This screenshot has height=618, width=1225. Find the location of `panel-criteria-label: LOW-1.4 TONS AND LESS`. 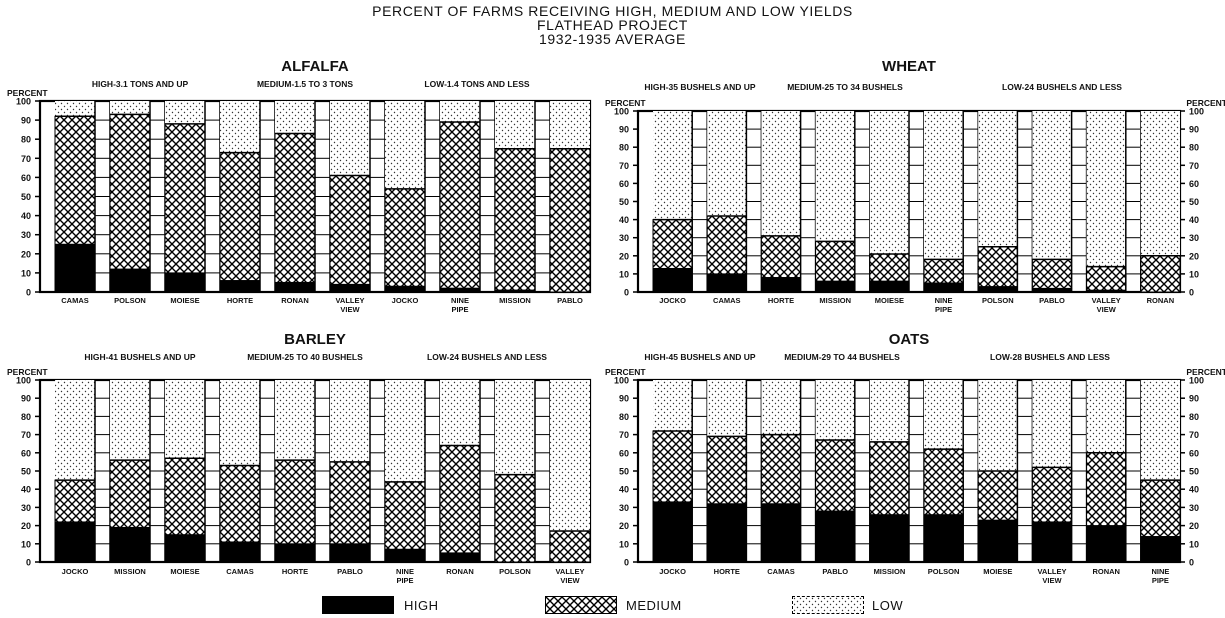

panel-criteria-label: LOW-1.4 TONS AND LESS is located at coordinates (476, 84).